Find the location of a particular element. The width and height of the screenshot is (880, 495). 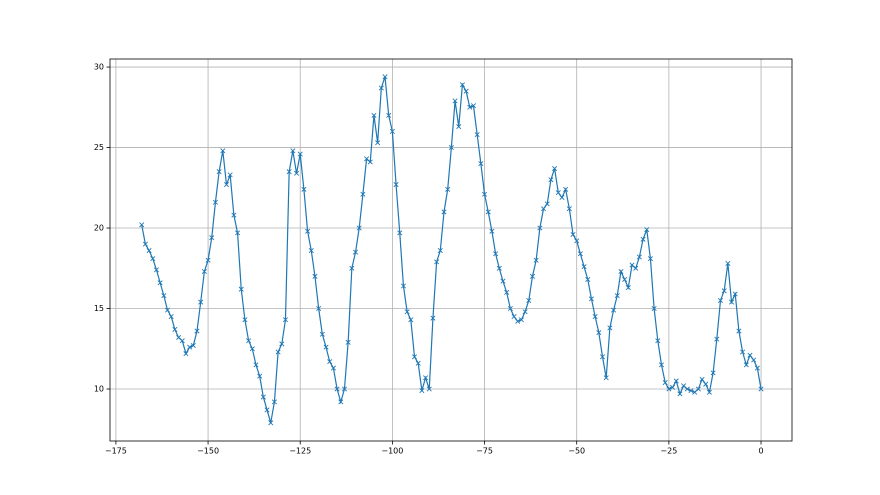

y-tick-label: 30 is located at coordinates (99, 67).